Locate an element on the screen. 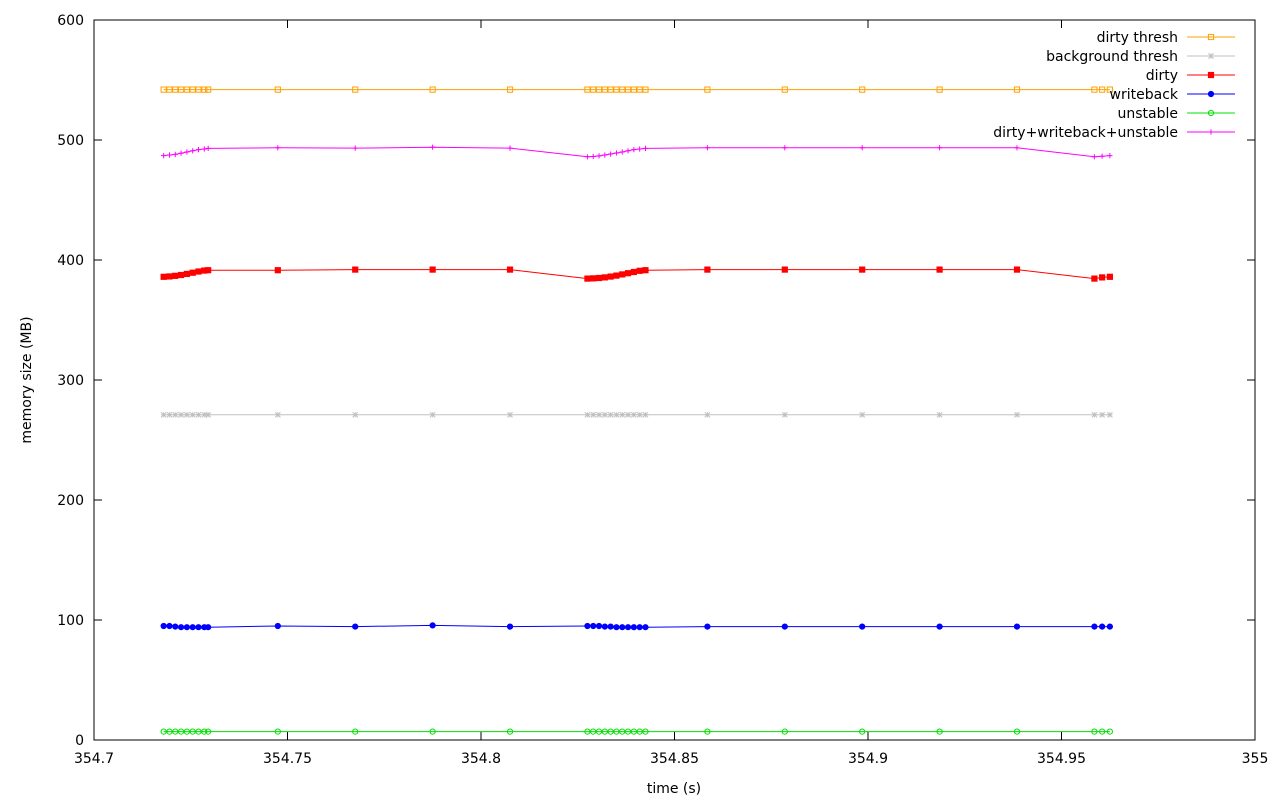  y-tick-label: 500 is located at coordinates (70, 141).